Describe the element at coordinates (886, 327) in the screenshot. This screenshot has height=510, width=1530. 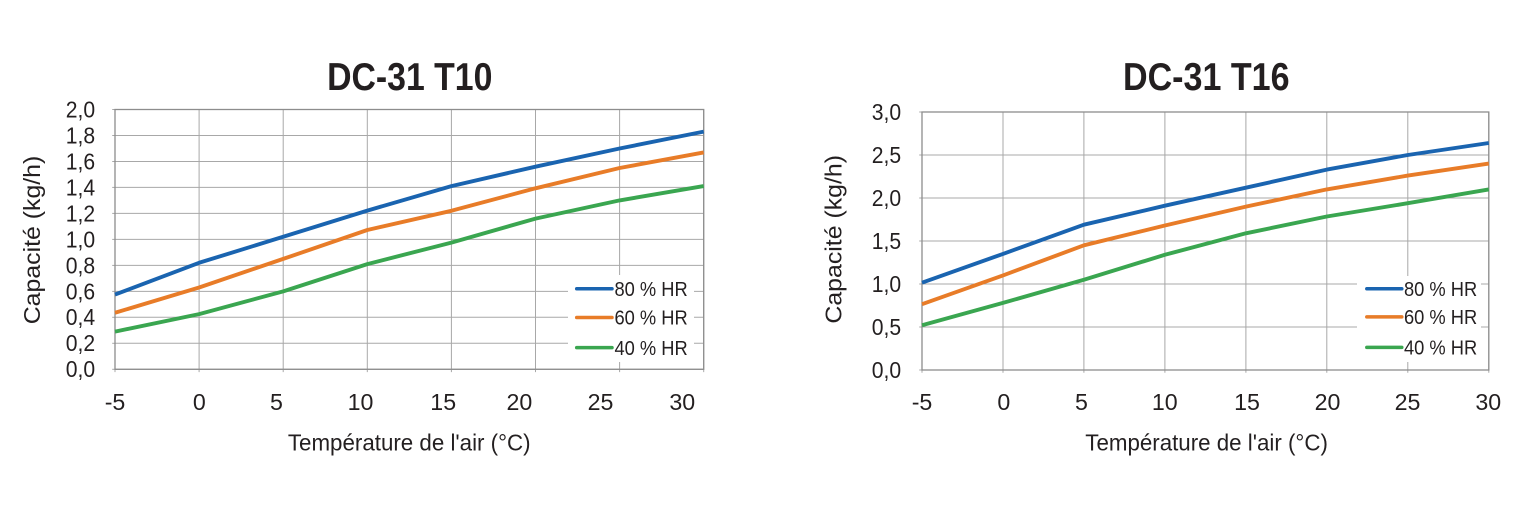
I see `svg-text: 0,5` at that location.